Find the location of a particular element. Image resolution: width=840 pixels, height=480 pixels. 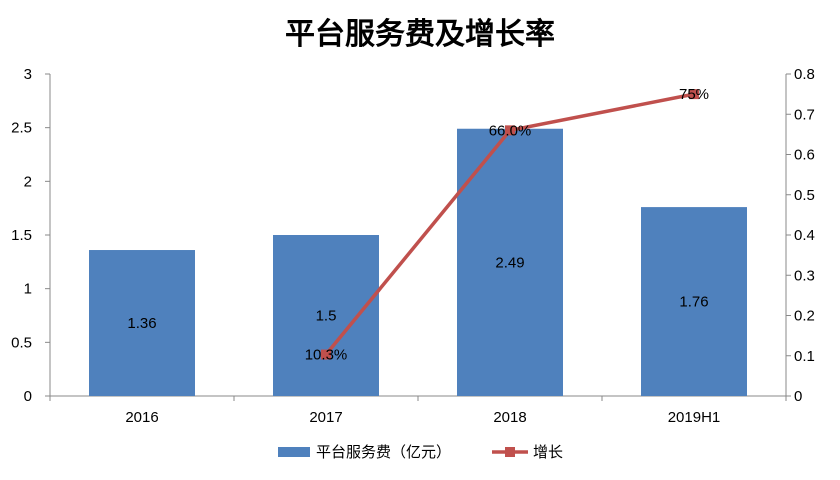

left-tick-label: 2 is located at coordinates (28, 181).